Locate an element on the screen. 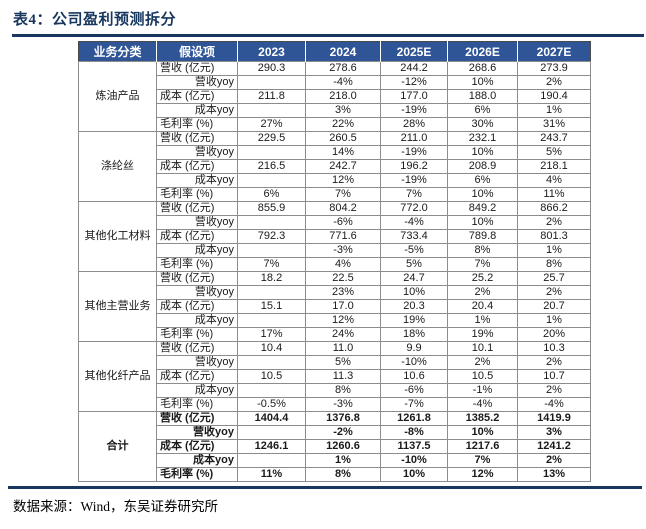  value-cell: -8% is located at coordinates (414, 432).